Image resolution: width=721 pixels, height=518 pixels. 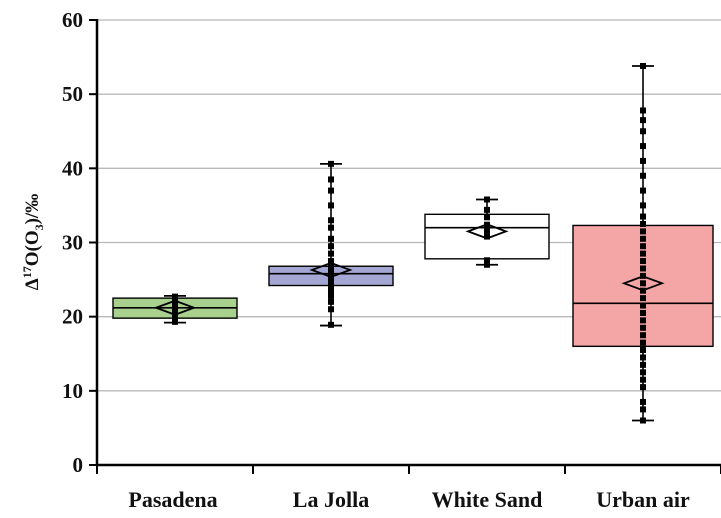 I want to click on x-category-label: White Sand, so click(x=487, y=499).